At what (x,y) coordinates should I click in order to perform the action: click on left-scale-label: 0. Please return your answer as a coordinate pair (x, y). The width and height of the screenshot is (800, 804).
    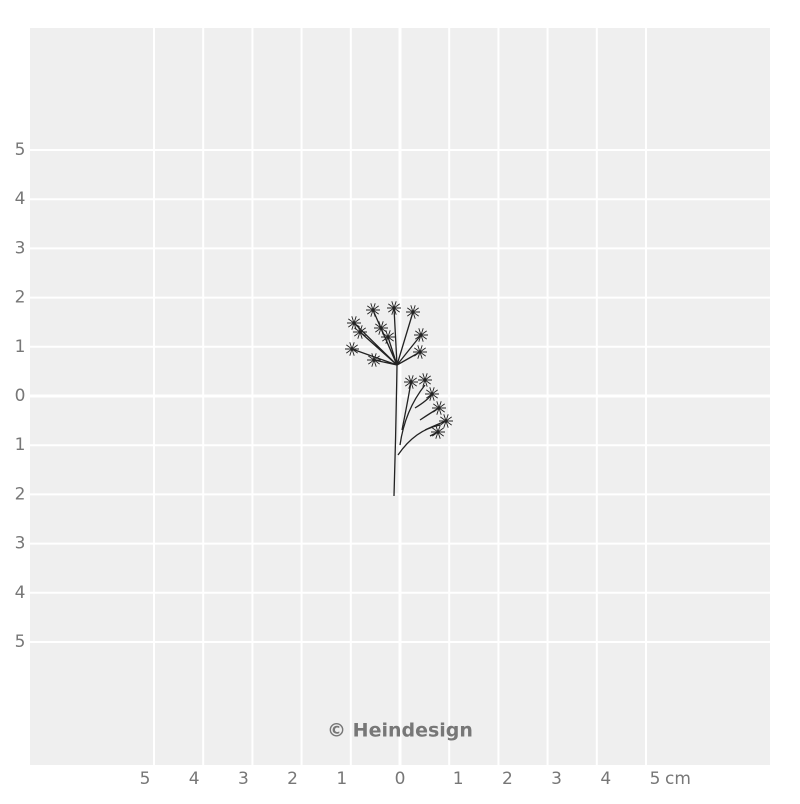
    Looking at the image, I should click on (20, 396).